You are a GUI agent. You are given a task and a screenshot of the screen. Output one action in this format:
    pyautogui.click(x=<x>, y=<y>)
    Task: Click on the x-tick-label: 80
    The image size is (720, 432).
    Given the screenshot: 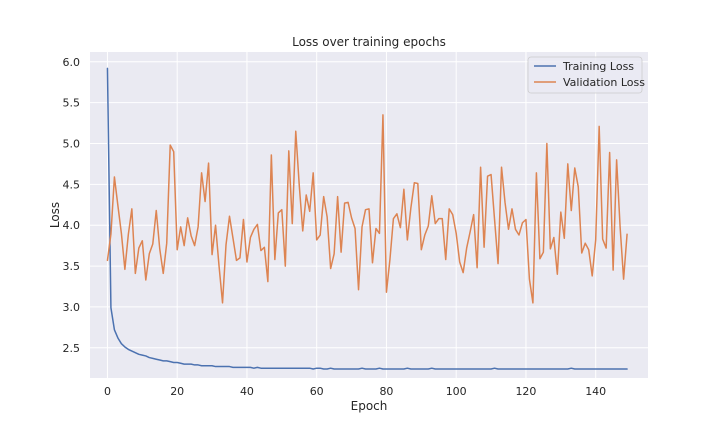 What is the action you would take?
    pyautogui.click(x=386, y=391)
    